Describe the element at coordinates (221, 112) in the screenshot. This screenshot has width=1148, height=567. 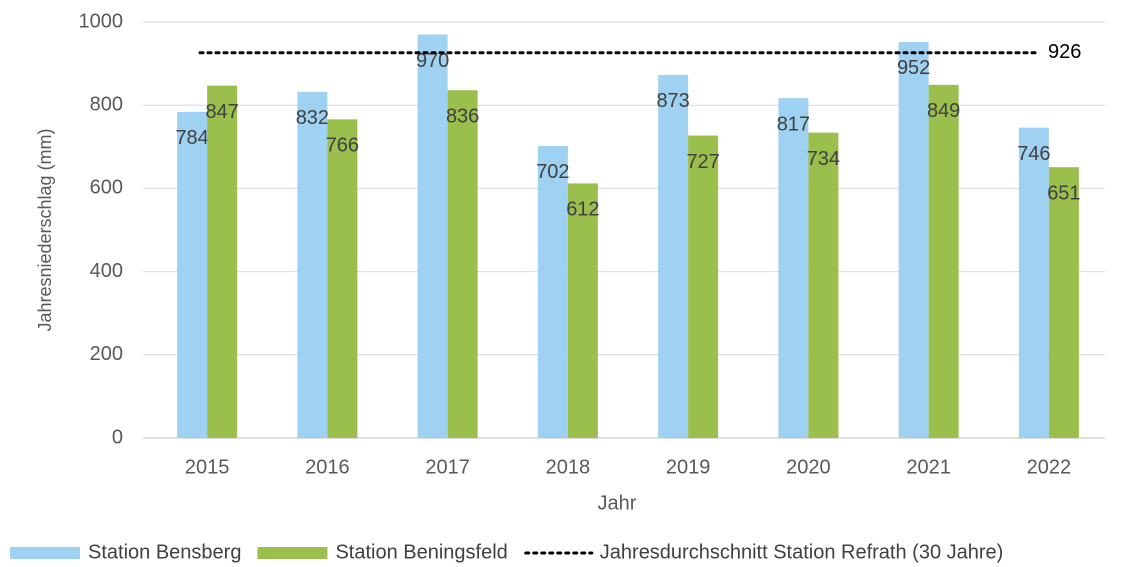
I see `data-label: 847` at that location.